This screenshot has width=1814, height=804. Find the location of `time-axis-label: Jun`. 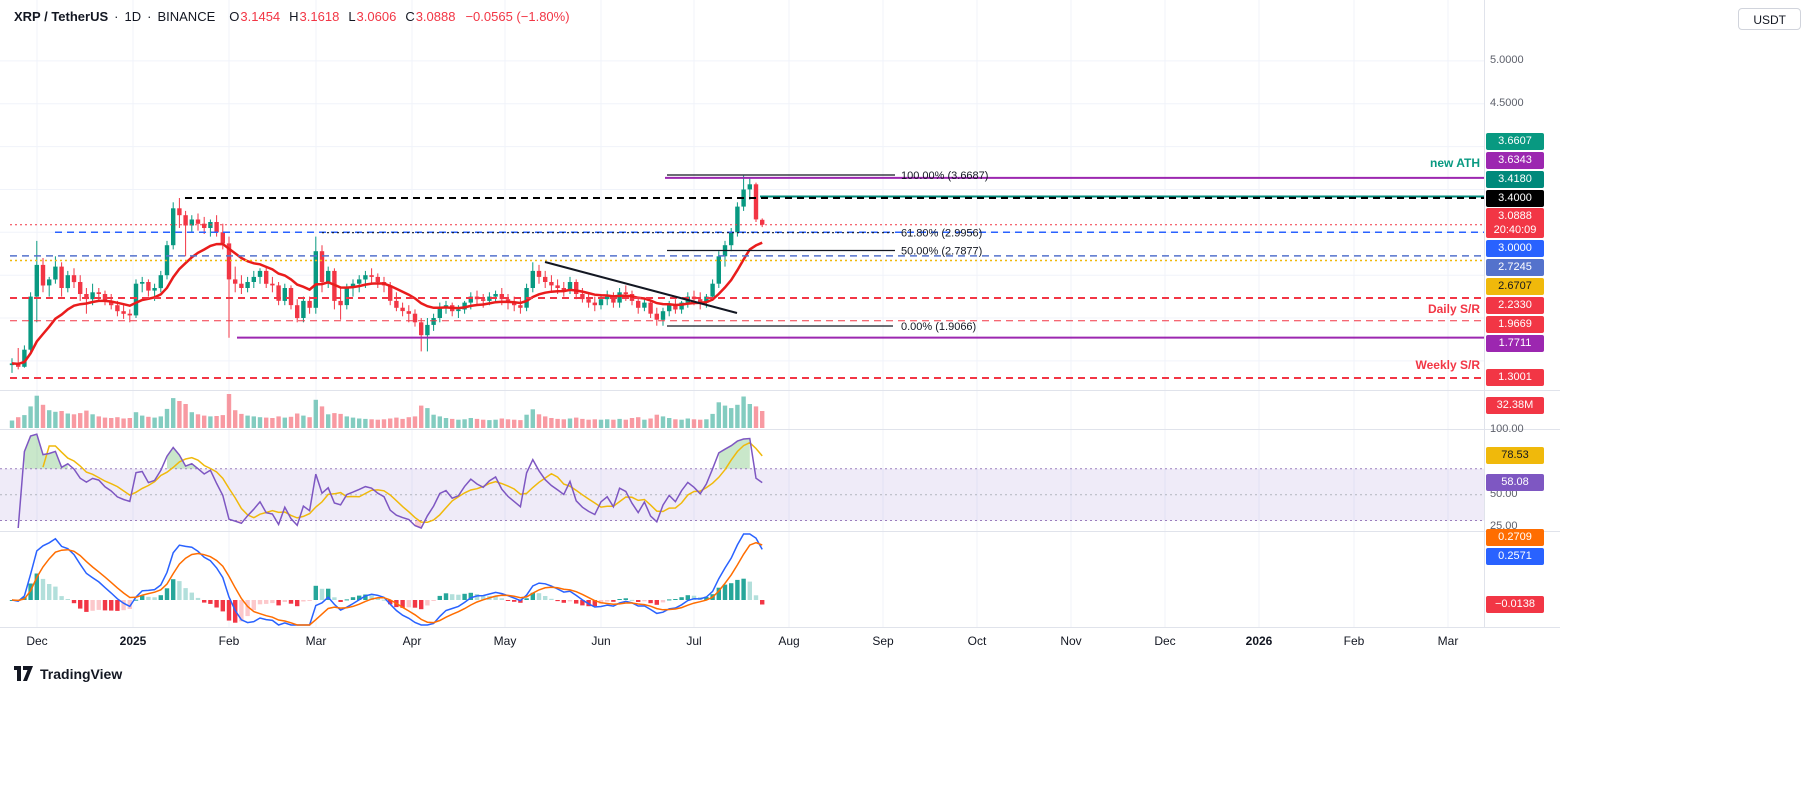

time-axis-label: Jun is located at coordinates (601, 641).